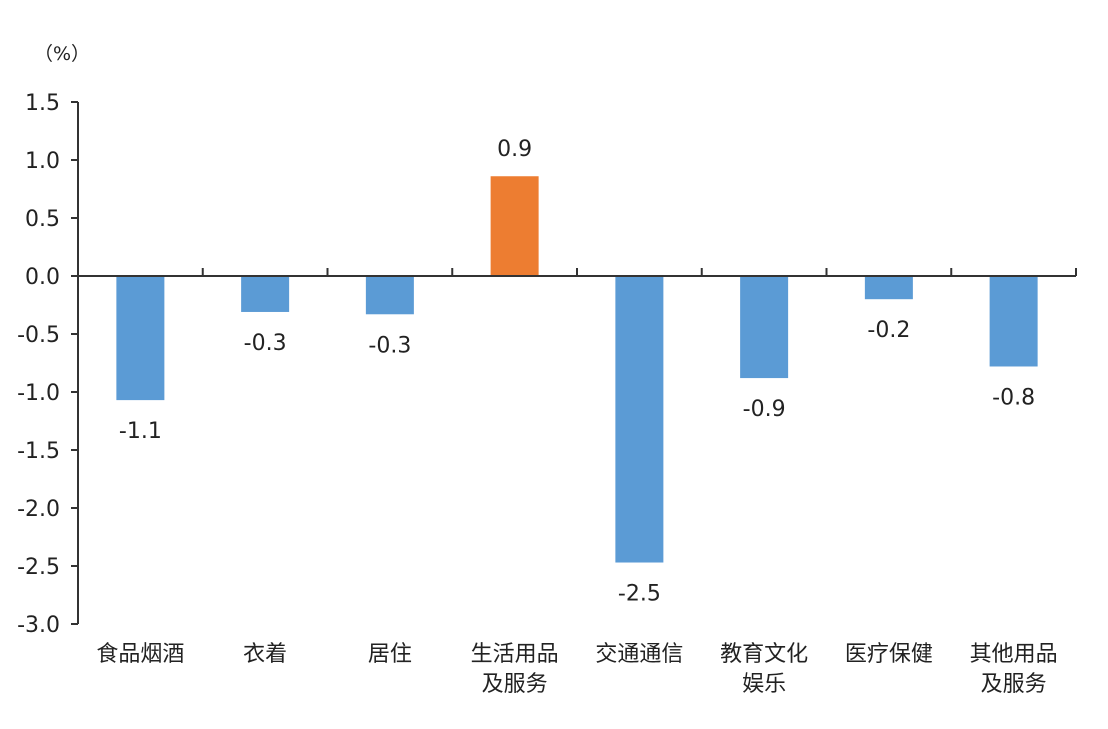 The width and height of the screenshot is (1108, 729). What do you see at coordinates (515, 654) in the screenshot?
I see `category-label: 生活用品` at bounding box center [515, 654].